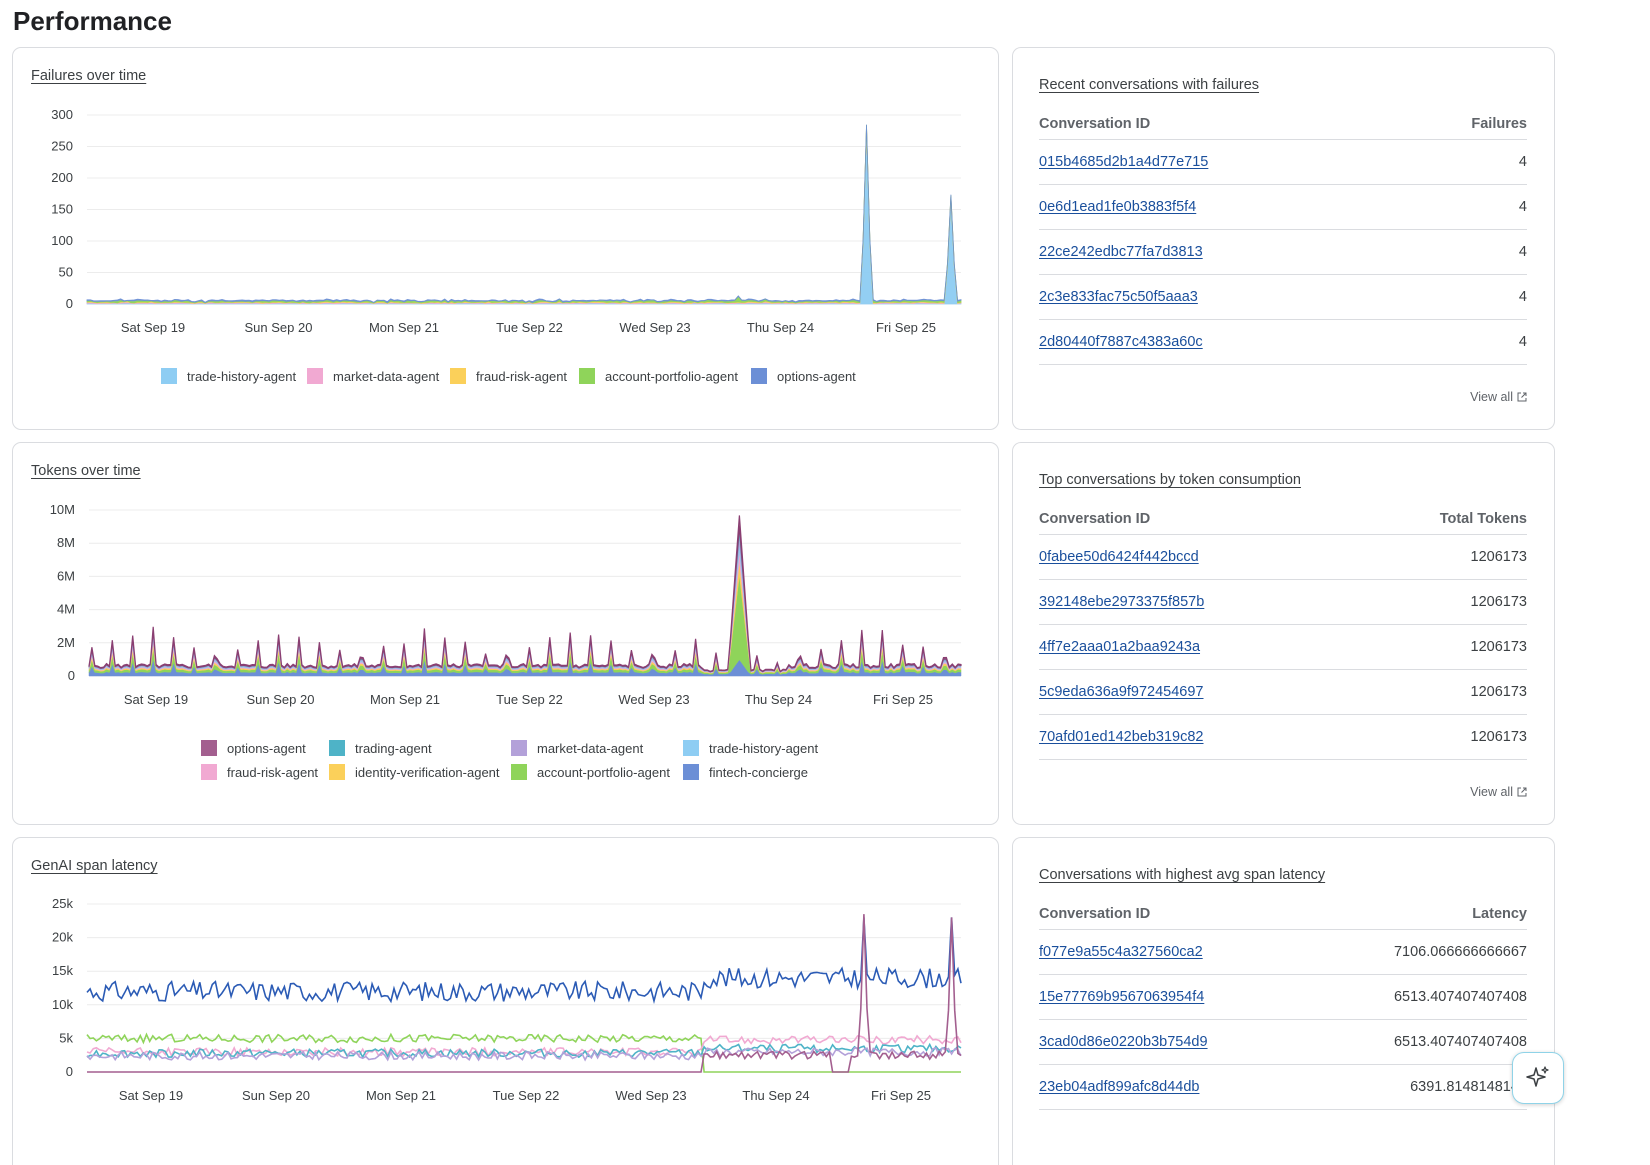 The image size is (1650, 1165). I want to click on series-area-identity-verification-agent, so click(525, 617).